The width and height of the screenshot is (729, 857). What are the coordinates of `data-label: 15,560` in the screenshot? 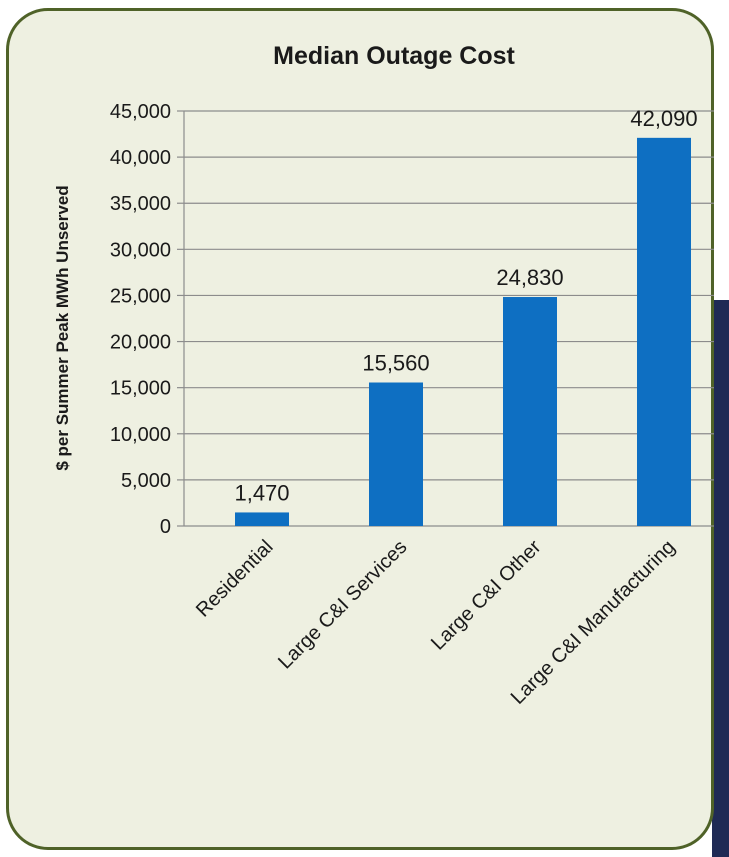 It's located at (395, 363).